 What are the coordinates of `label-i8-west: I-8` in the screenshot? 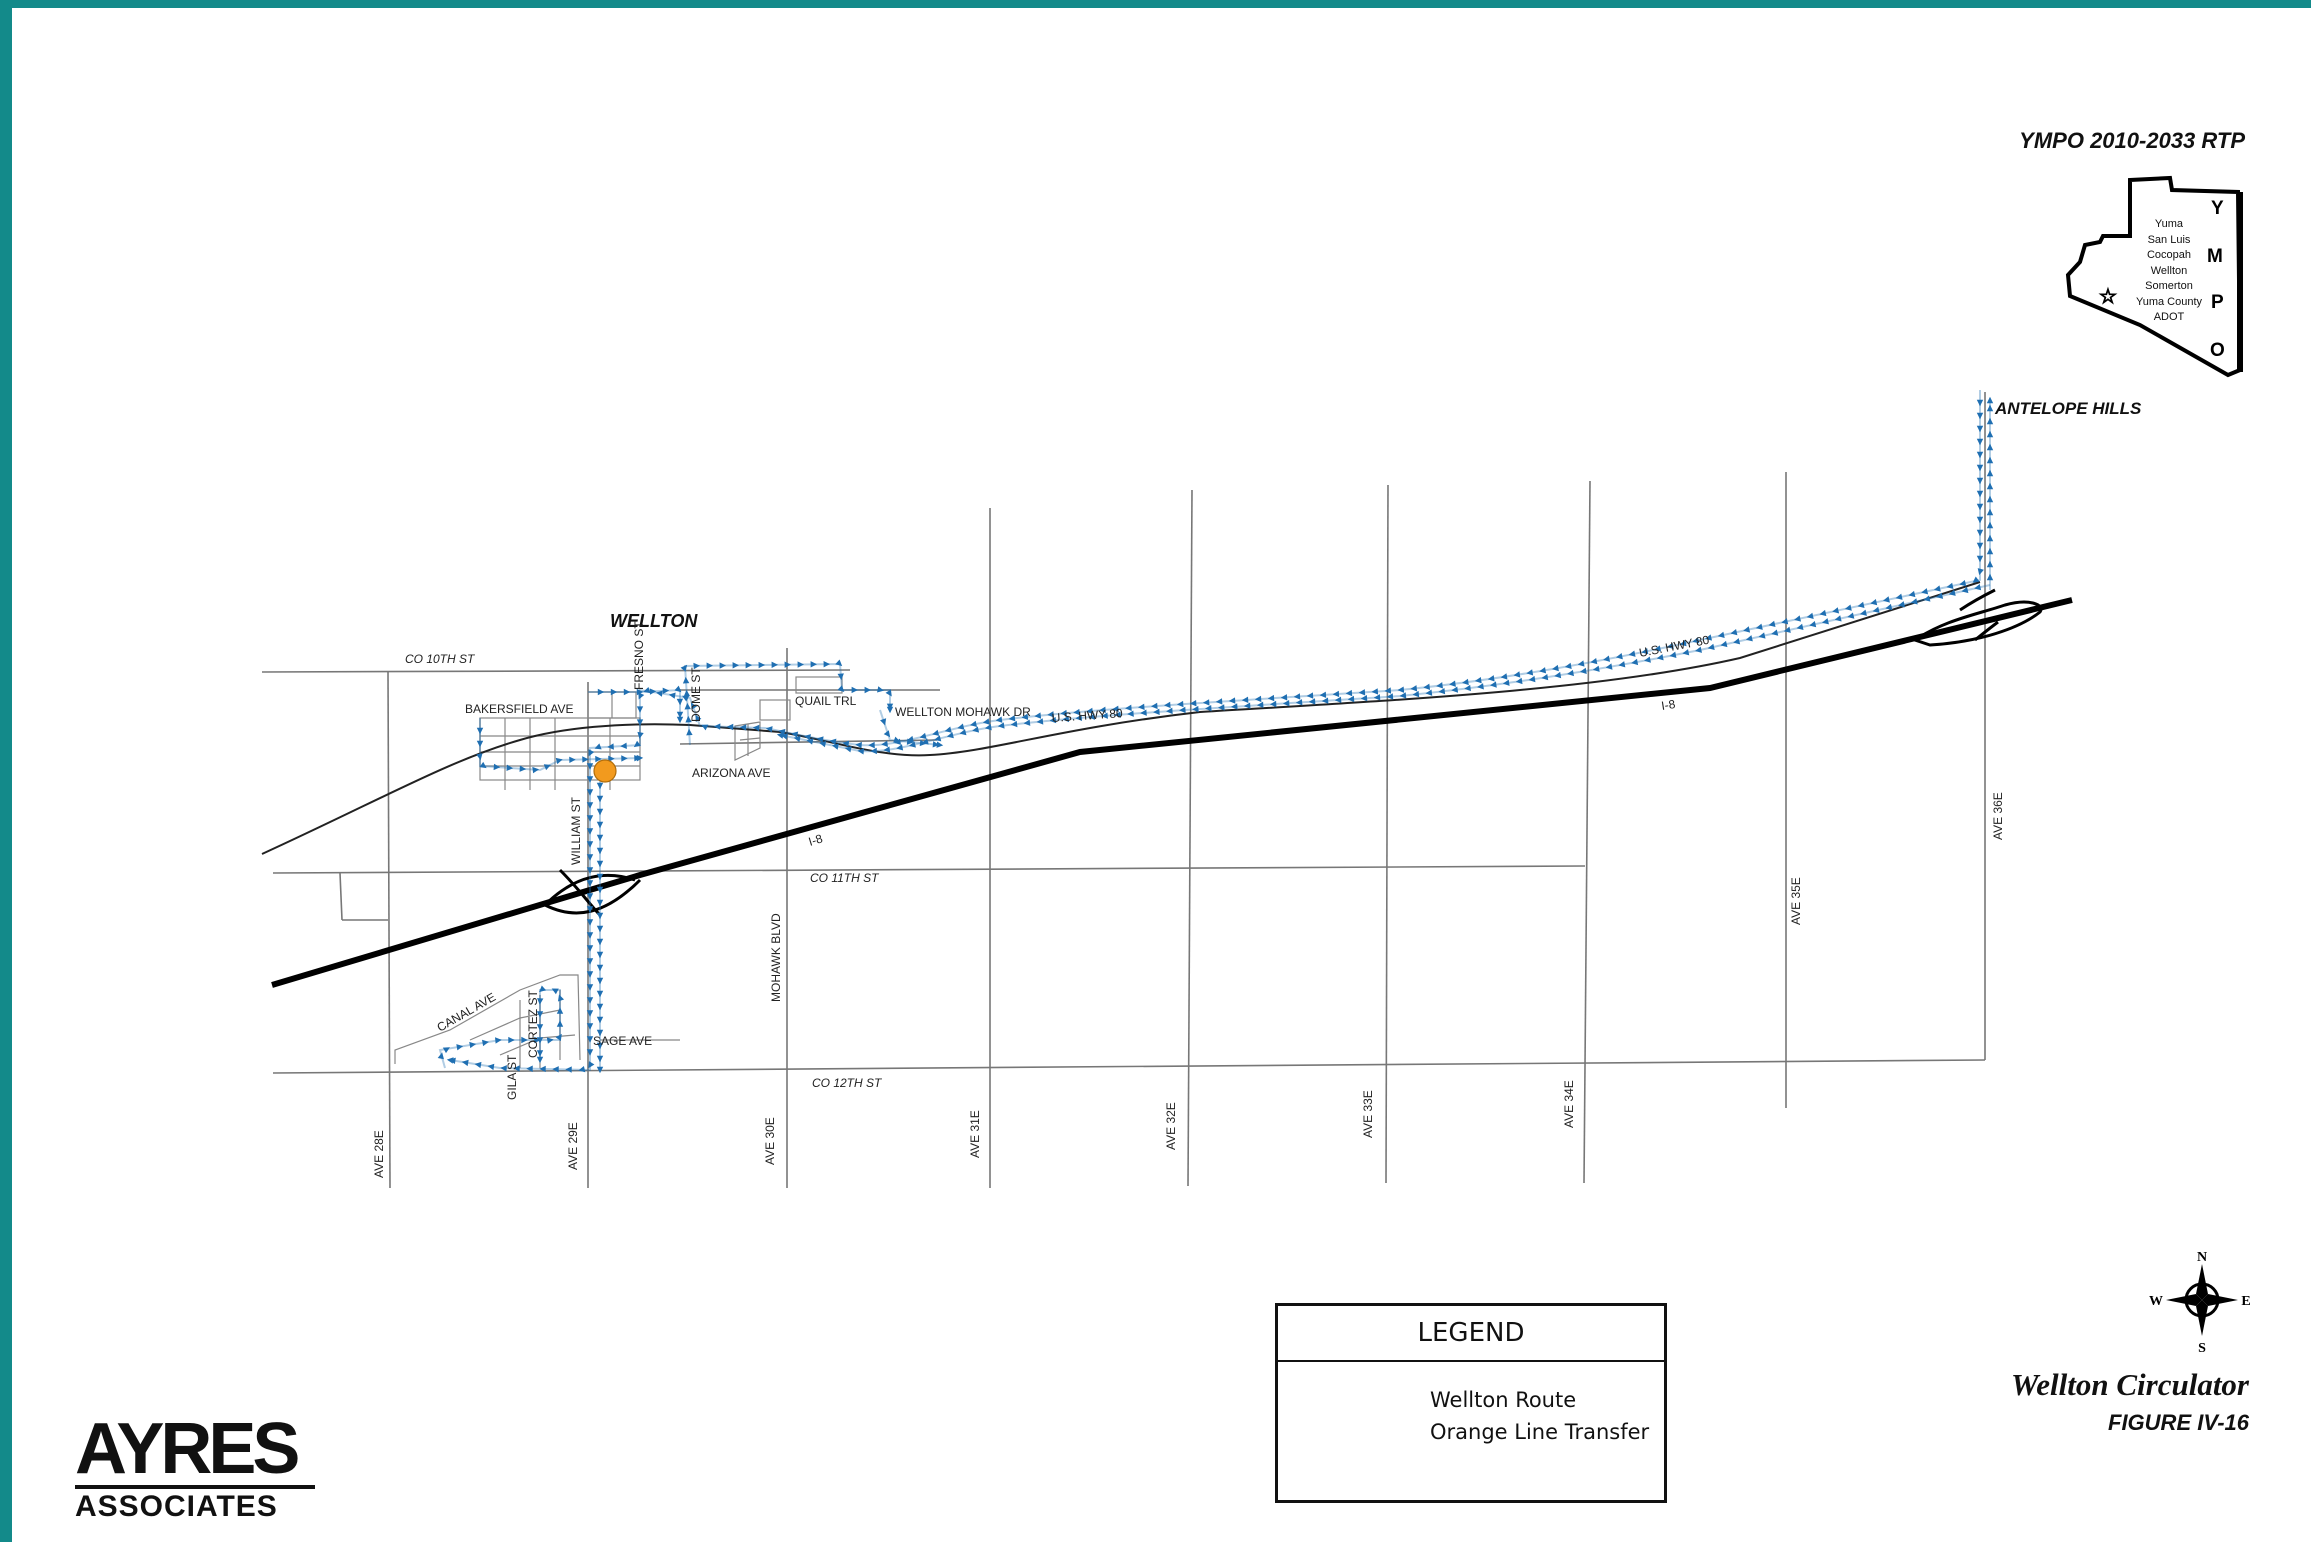 It's located at (816, 840).